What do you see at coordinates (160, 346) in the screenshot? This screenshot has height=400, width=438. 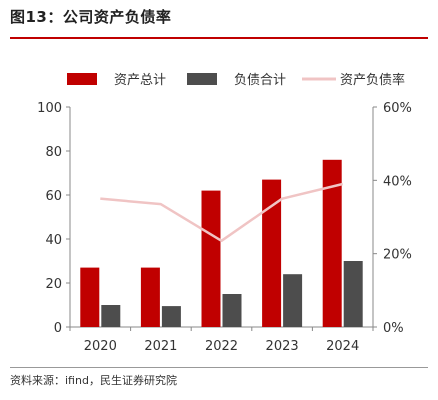 I see `x-tick-label: 2021` at bounding box center [160, 346].